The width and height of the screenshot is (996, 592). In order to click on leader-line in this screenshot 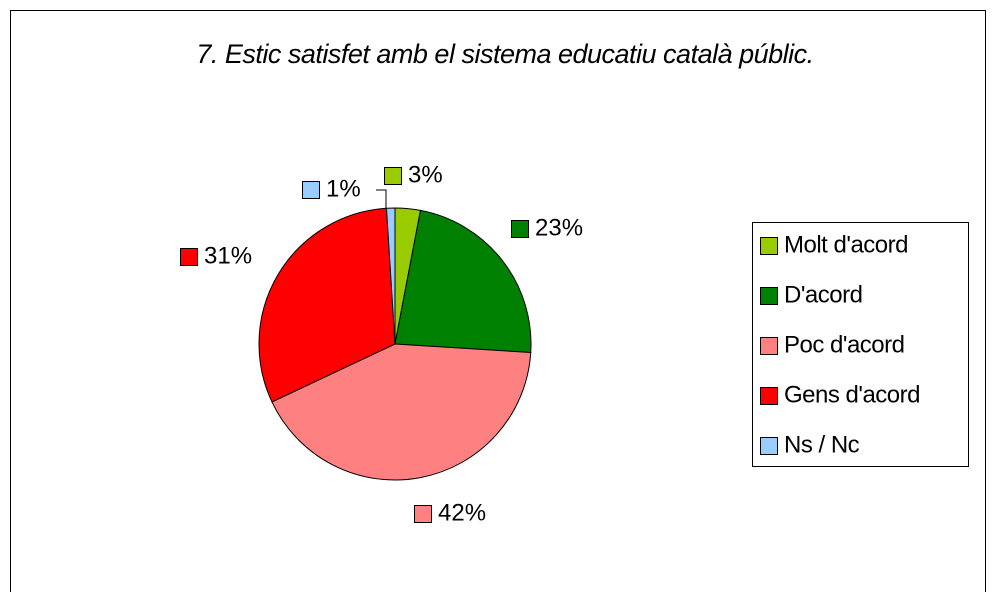, I will do `click(381, 198)`.